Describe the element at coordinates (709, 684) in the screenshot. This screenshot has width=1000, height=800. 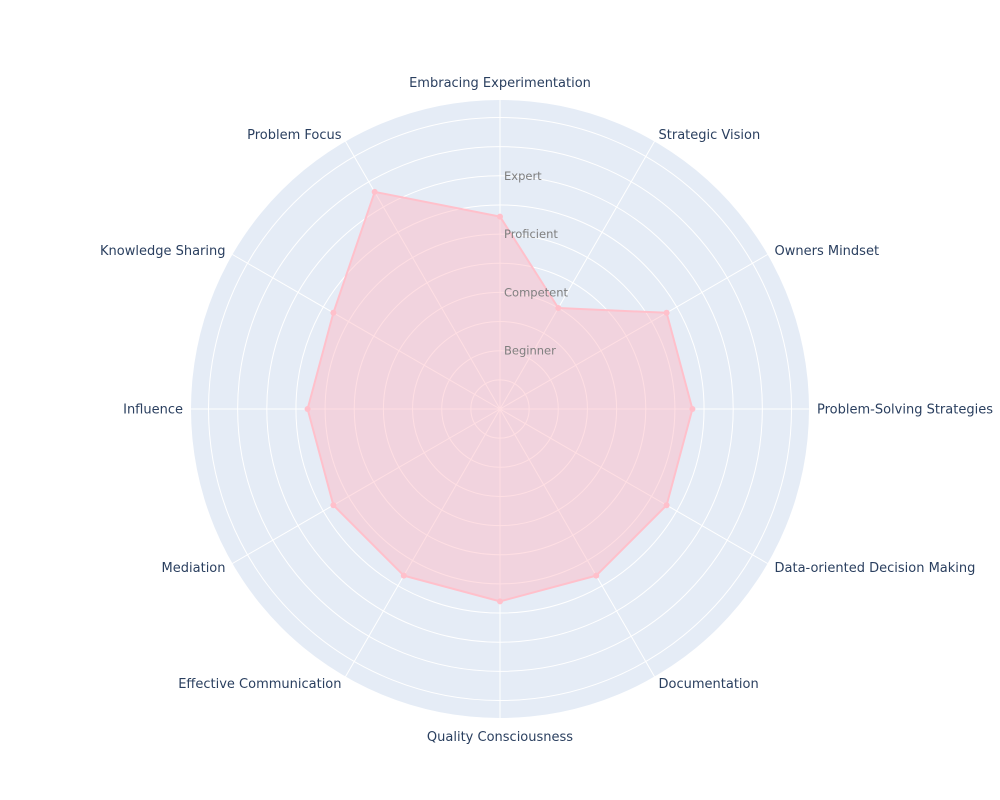
I see `category-label: Documentation` at that location.